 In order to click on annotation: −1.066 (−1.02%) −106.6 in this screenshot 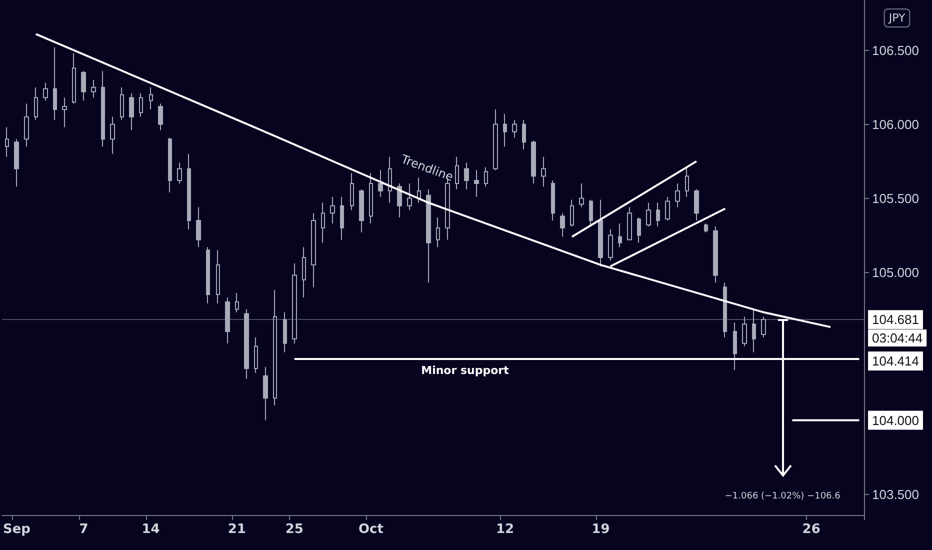, I will do `click(782, 497)`.